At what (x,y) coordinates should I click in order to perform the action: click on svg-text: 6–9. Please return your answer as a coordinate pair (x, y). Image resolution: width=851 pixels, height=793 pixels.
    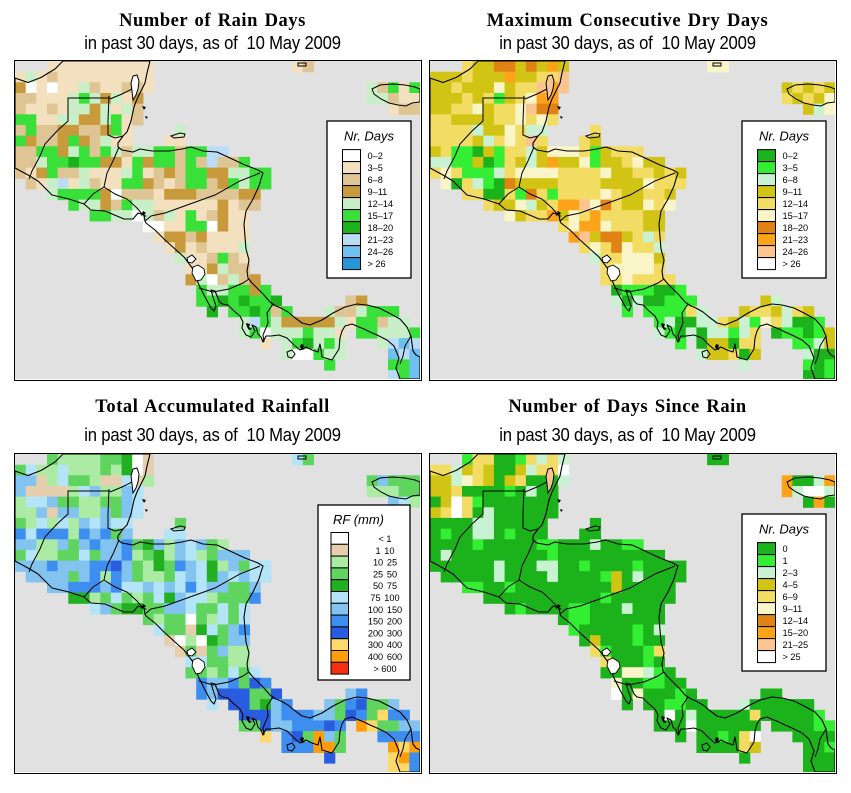
    Looking at the image, I should click on (790, 597).